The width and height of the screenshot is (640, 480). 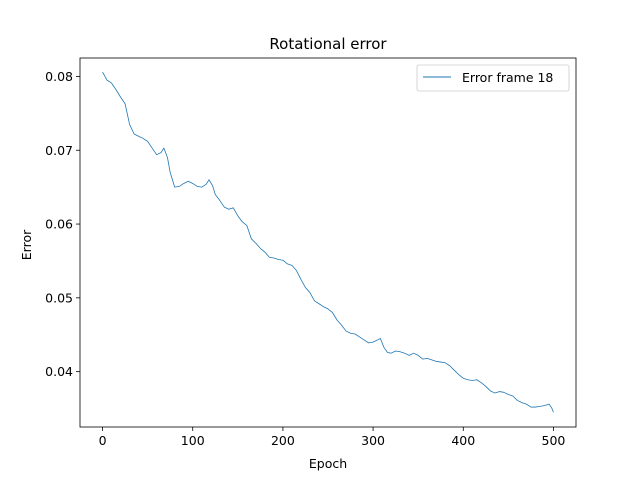 I want to click on y-tick-label: 0.07, so click(x=59, y=150).